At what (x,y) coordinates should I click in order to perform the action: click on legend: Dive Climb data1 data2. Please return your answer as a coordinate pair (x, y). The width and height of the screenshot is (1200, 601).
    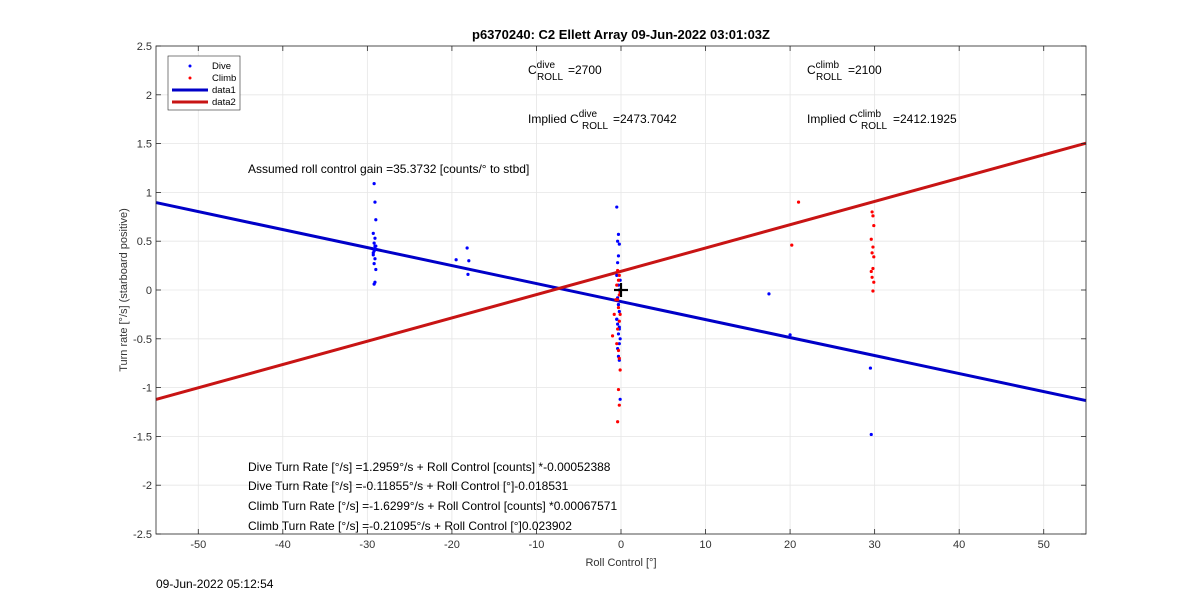
    Looking at the image, I should click on (204, 83).